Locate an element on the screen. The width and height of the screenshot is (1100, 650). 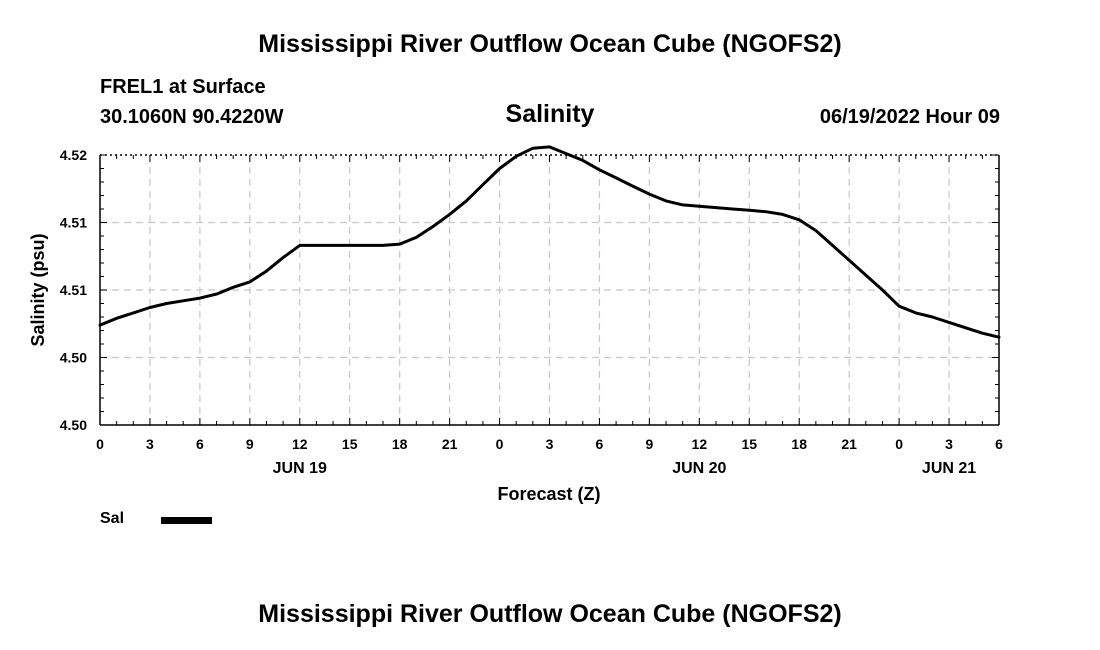
chart-title: Salinity is located at coordinates (550, 114).